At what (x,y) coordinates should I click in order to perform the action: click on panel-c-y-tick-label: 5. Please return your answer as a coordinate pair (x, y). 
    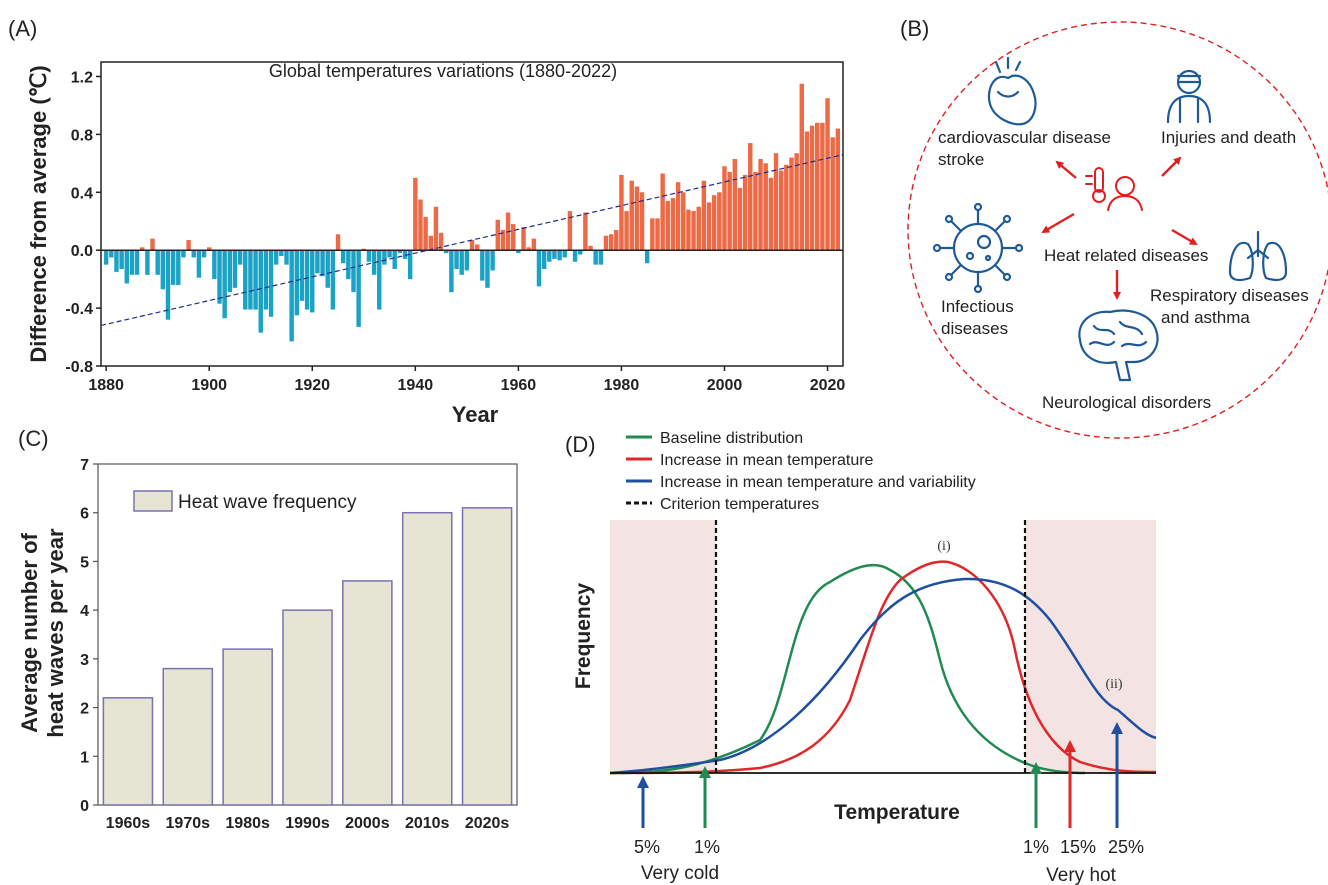
    Looking at the image, I should click on (84, 562).